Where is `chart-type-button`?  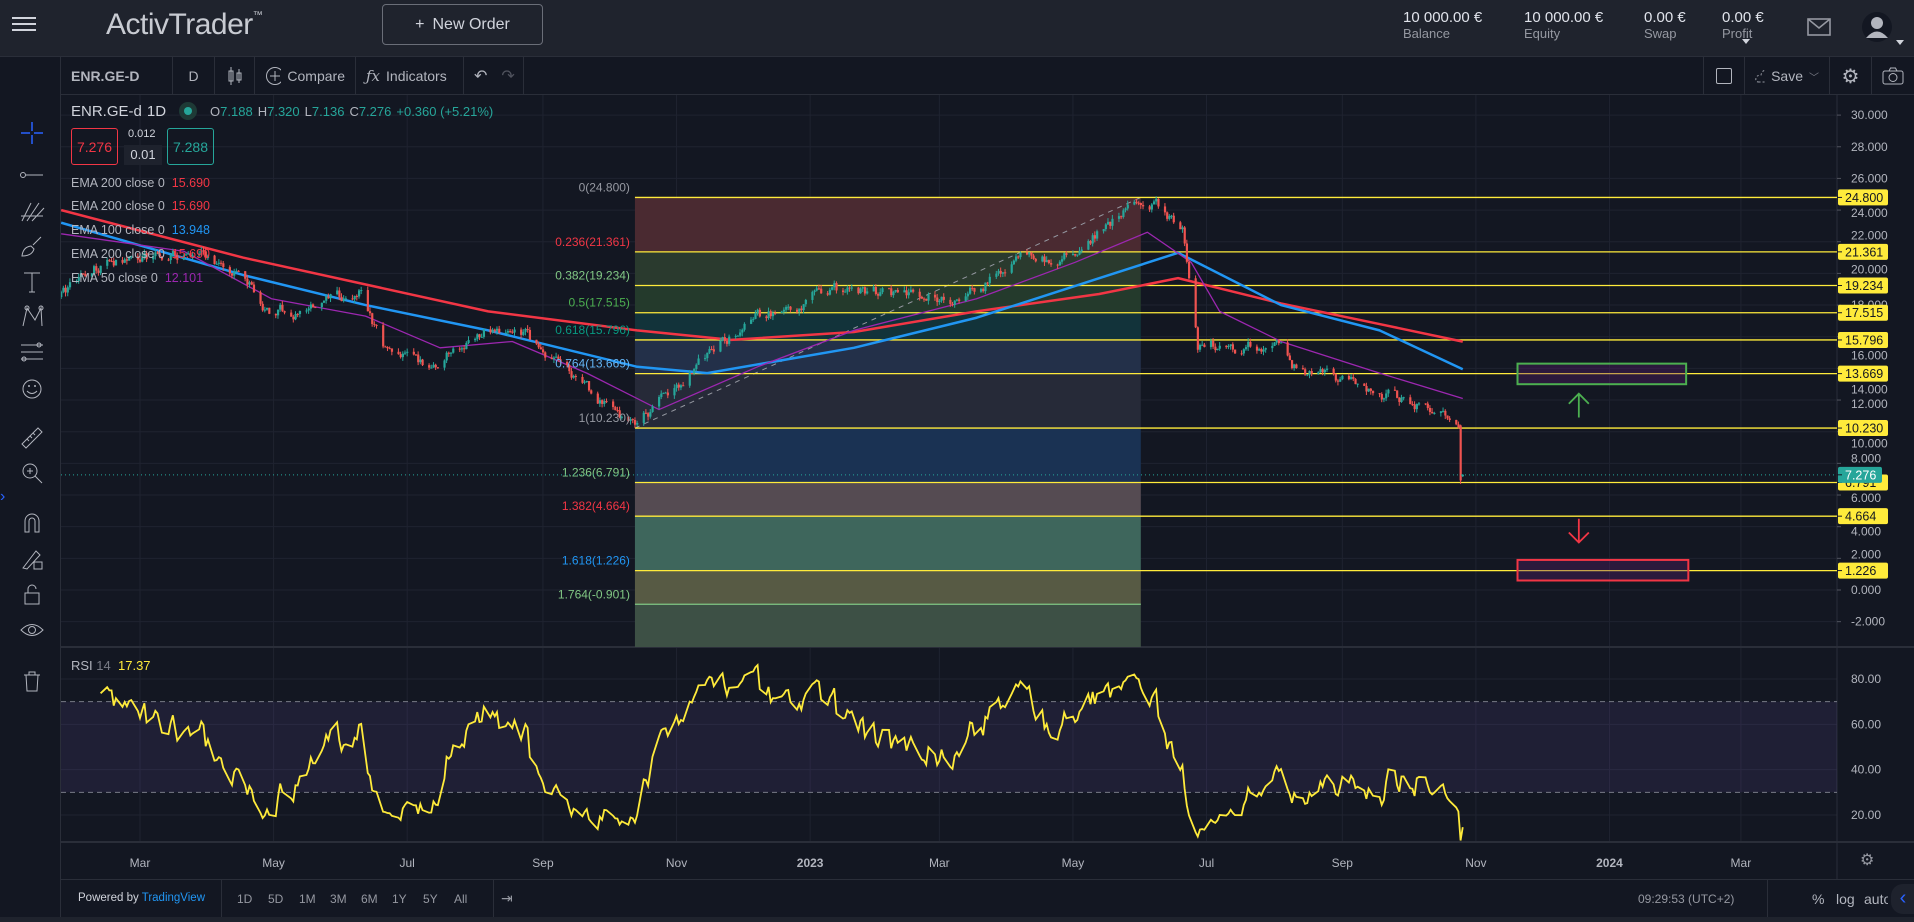 chart-type-button is located at coordinates (235, 76).